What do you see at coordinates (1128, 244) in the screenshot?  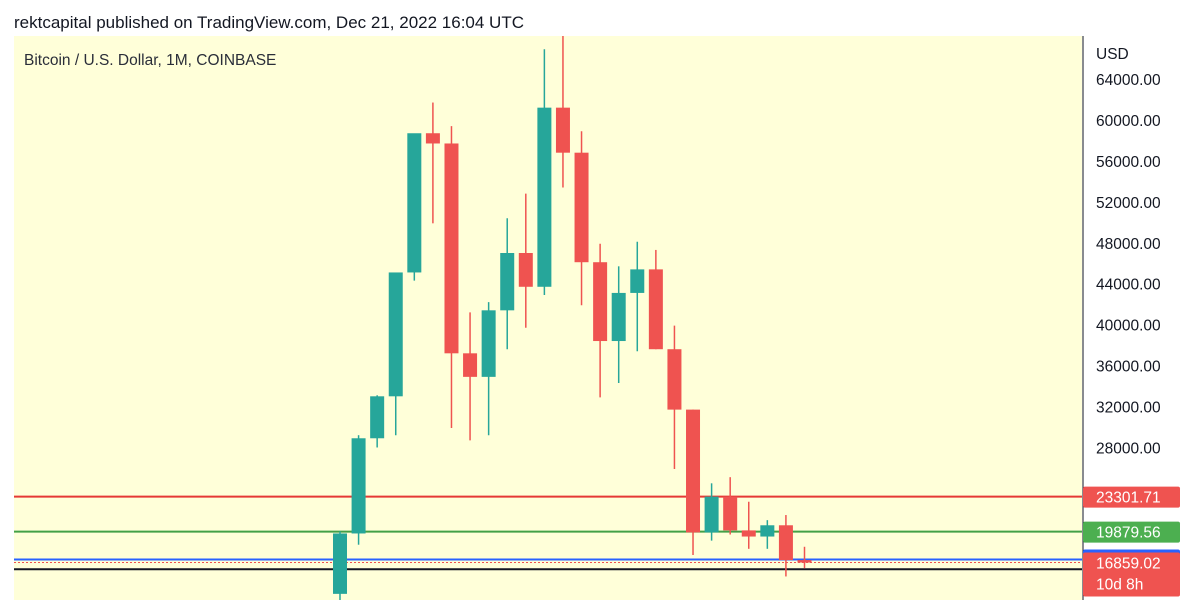 I see `price-tick-label: 48000.00` at bounding box center [1128, 244].